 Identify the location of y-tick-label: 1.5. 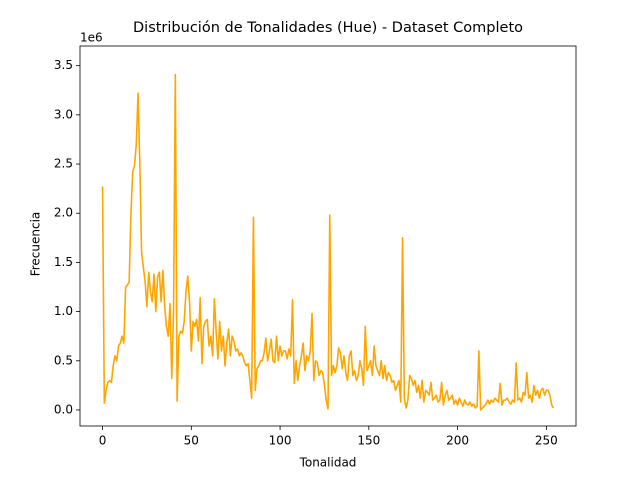
(63, 262).